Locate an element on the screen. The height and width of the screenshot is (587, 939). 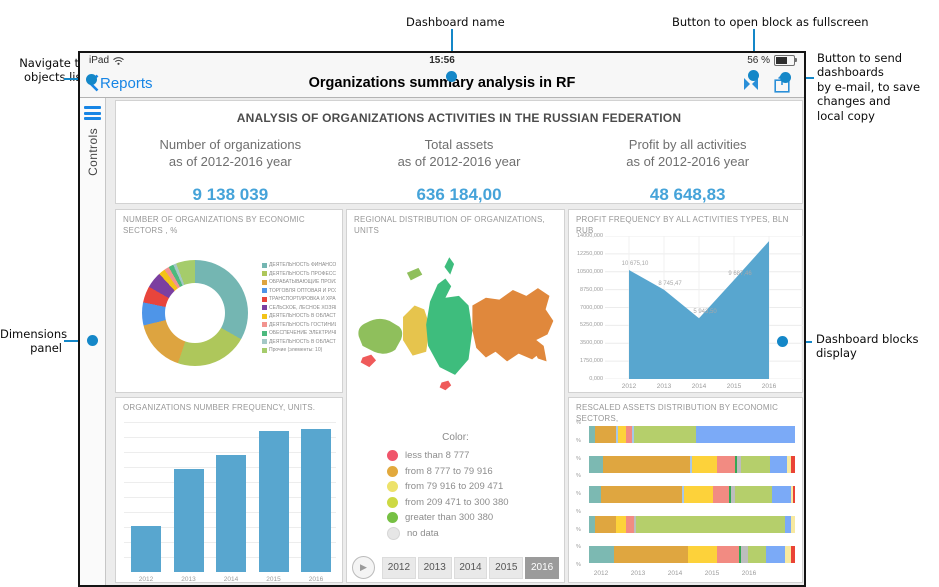
annotation-dimensions: Dimensions panel is located at coordinates (34, 341).